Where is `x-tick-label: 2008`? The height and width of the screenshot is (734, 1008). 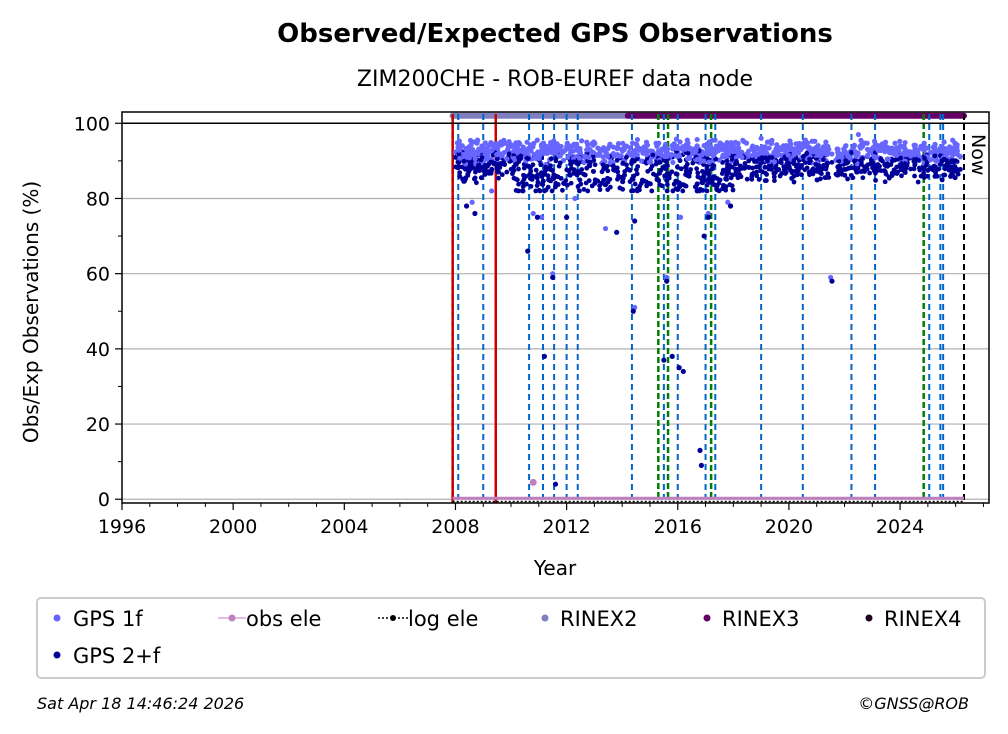 x-tick-label: 2008 is located at coordinates (455, 527).